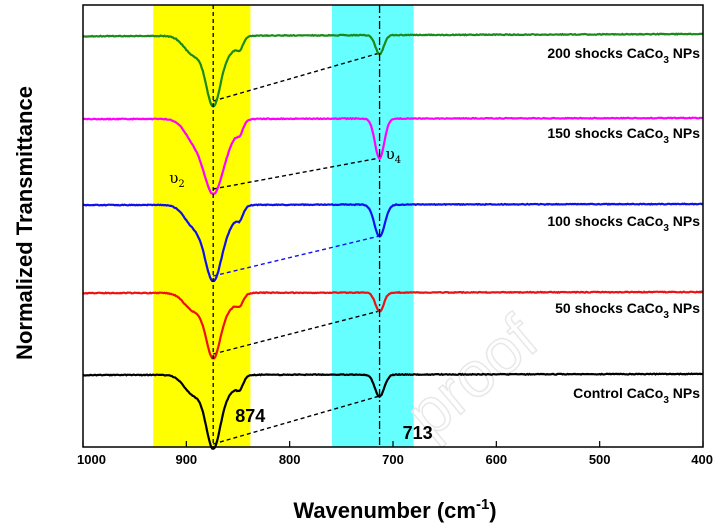  What do you see at coordinates (492, 510) in the screenshot?
I see `x-axis-title-close: )` at bounding box center [492, 510].